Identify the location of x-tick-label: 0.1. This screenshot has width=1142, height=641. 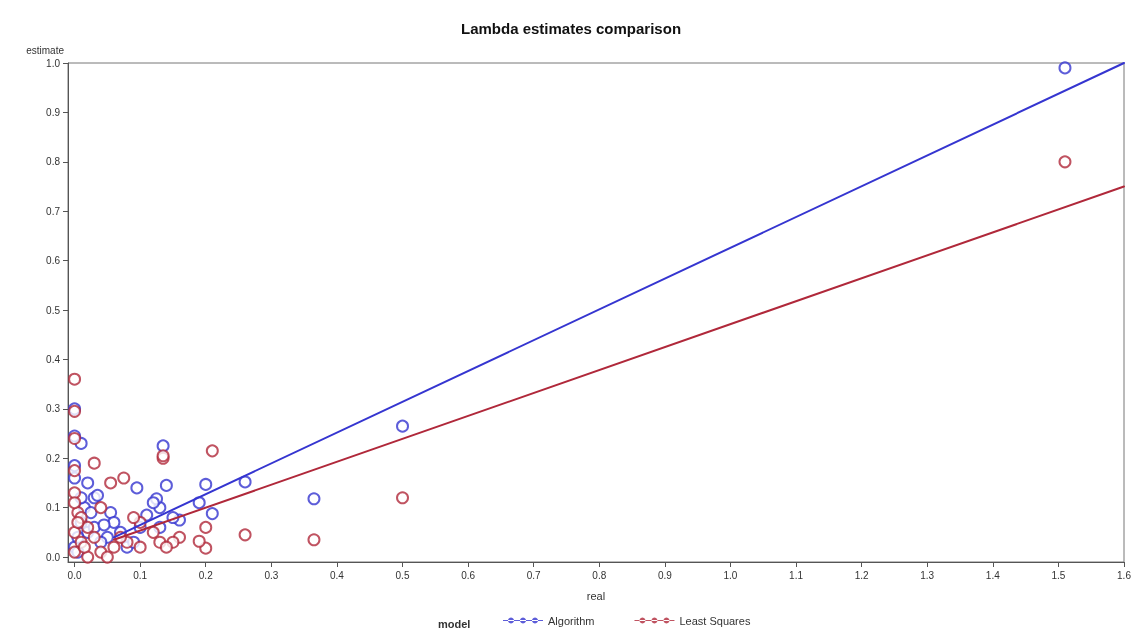
(140, 575).